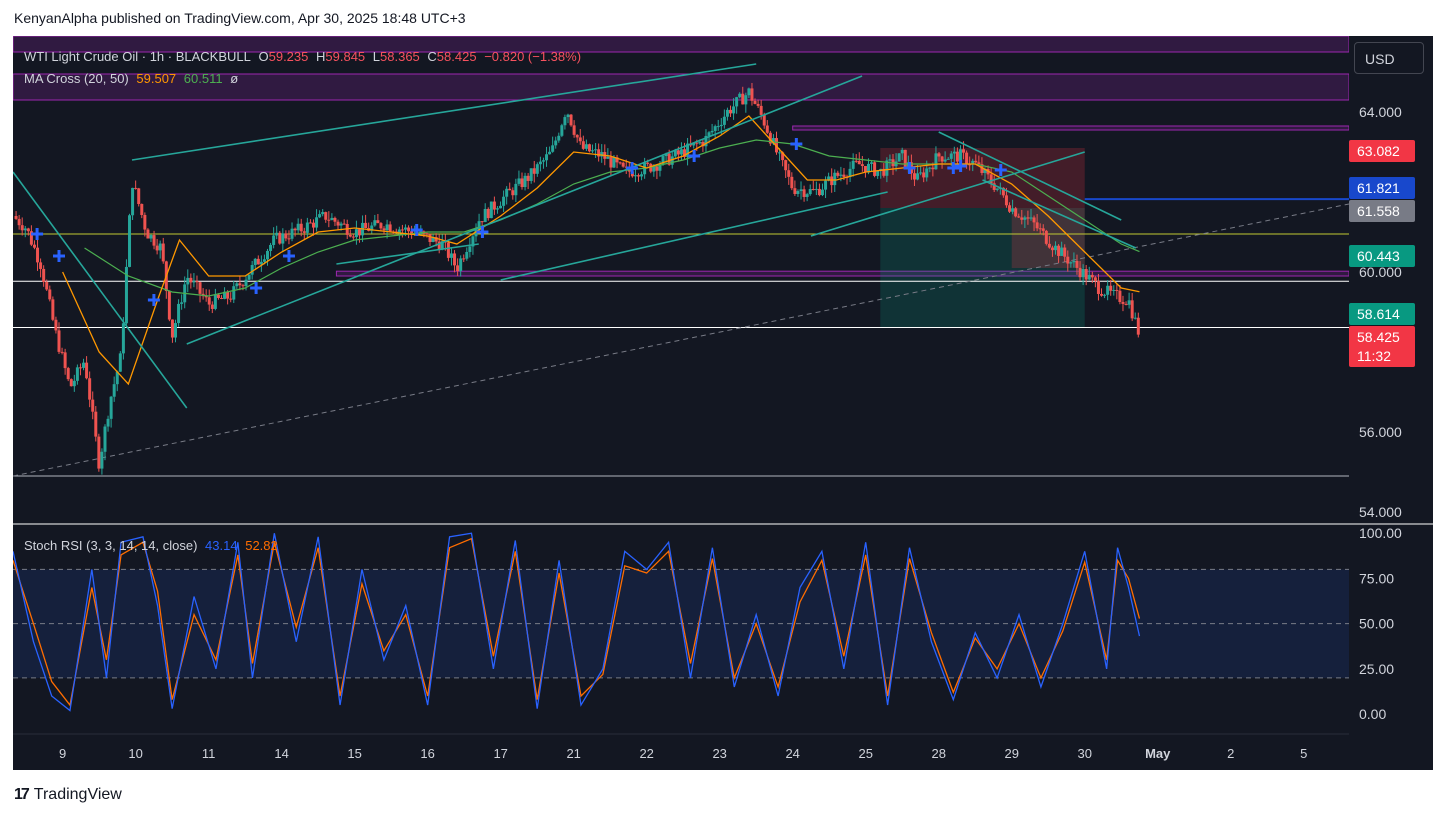 This screenshot has width=1445, height=819. Describe the element at coordinates (1380, 112) in the screenshot. I see `price-tick-0: 64.000` at that location.